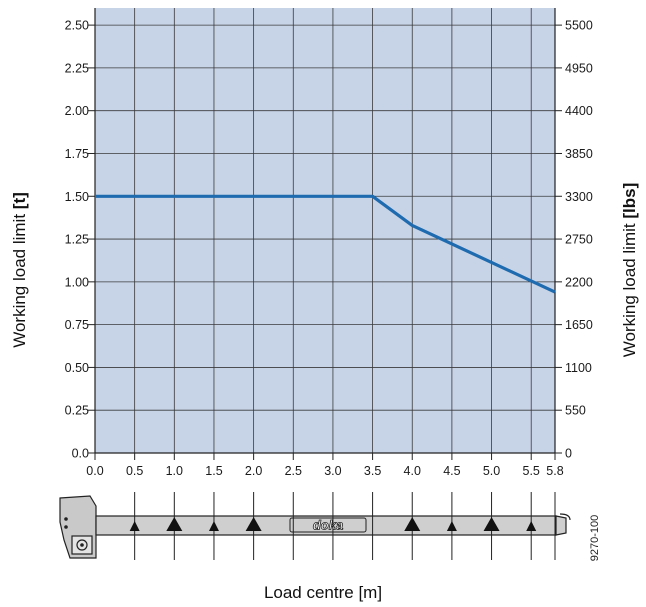  Describe the element at coordinates (579, 240) in the screenshot. I see `y2-tick-label: 2750` at that location.